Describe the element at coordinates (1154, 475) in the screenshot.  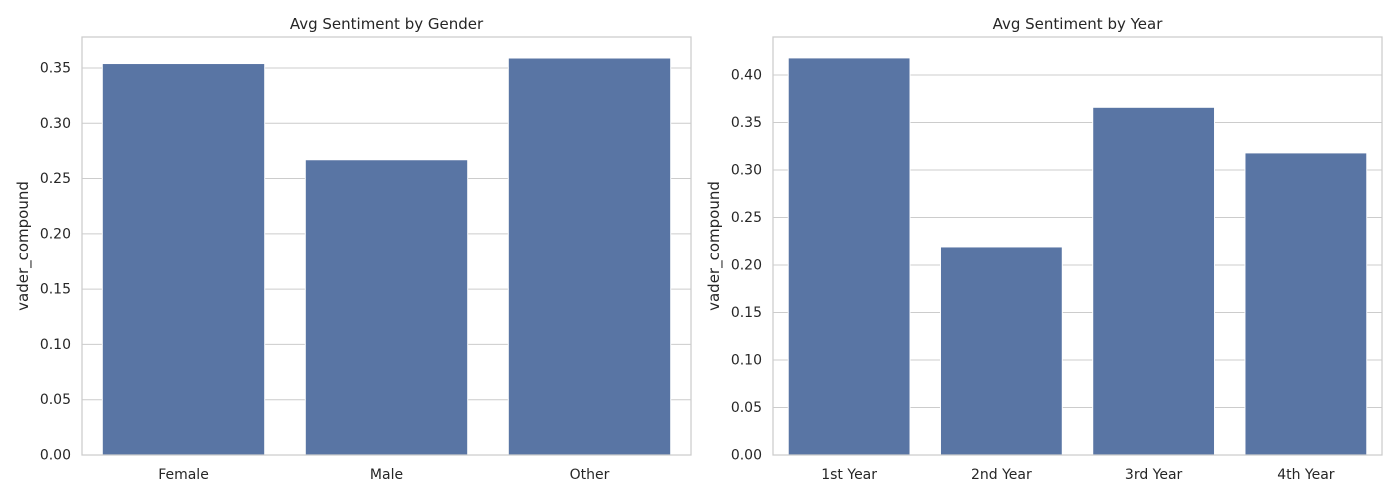
I see `x-tick-label: 3rd Year` at that location.